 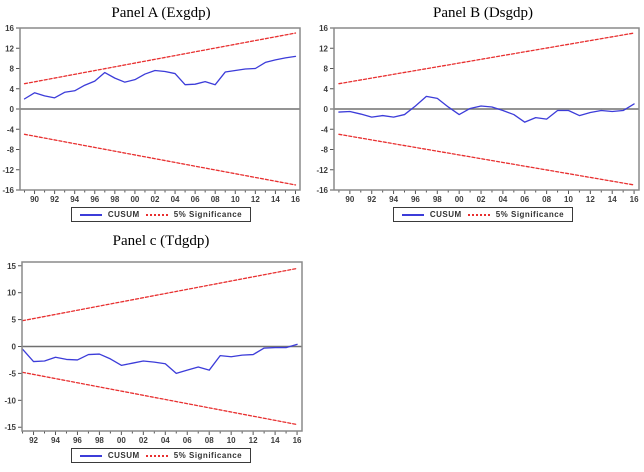 What do you see at coordinates (11, 266) in the screenshot?
I see `svg-text: 15` at bounding box center [11, 266].